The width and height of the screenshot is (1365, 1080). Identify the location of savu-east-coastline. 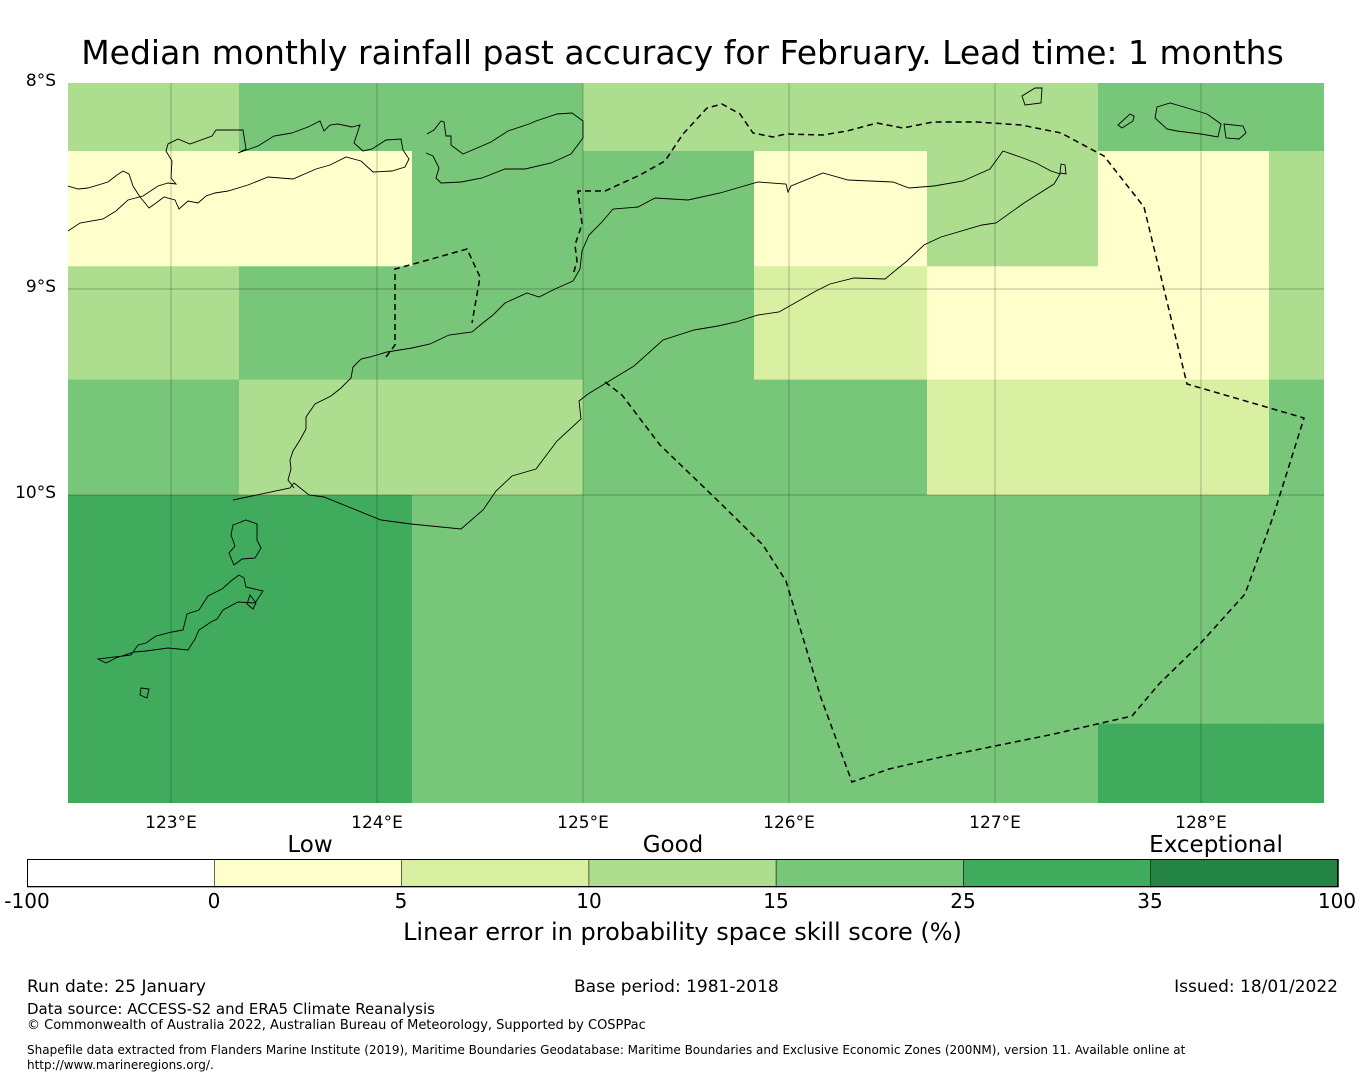
(251, 602).